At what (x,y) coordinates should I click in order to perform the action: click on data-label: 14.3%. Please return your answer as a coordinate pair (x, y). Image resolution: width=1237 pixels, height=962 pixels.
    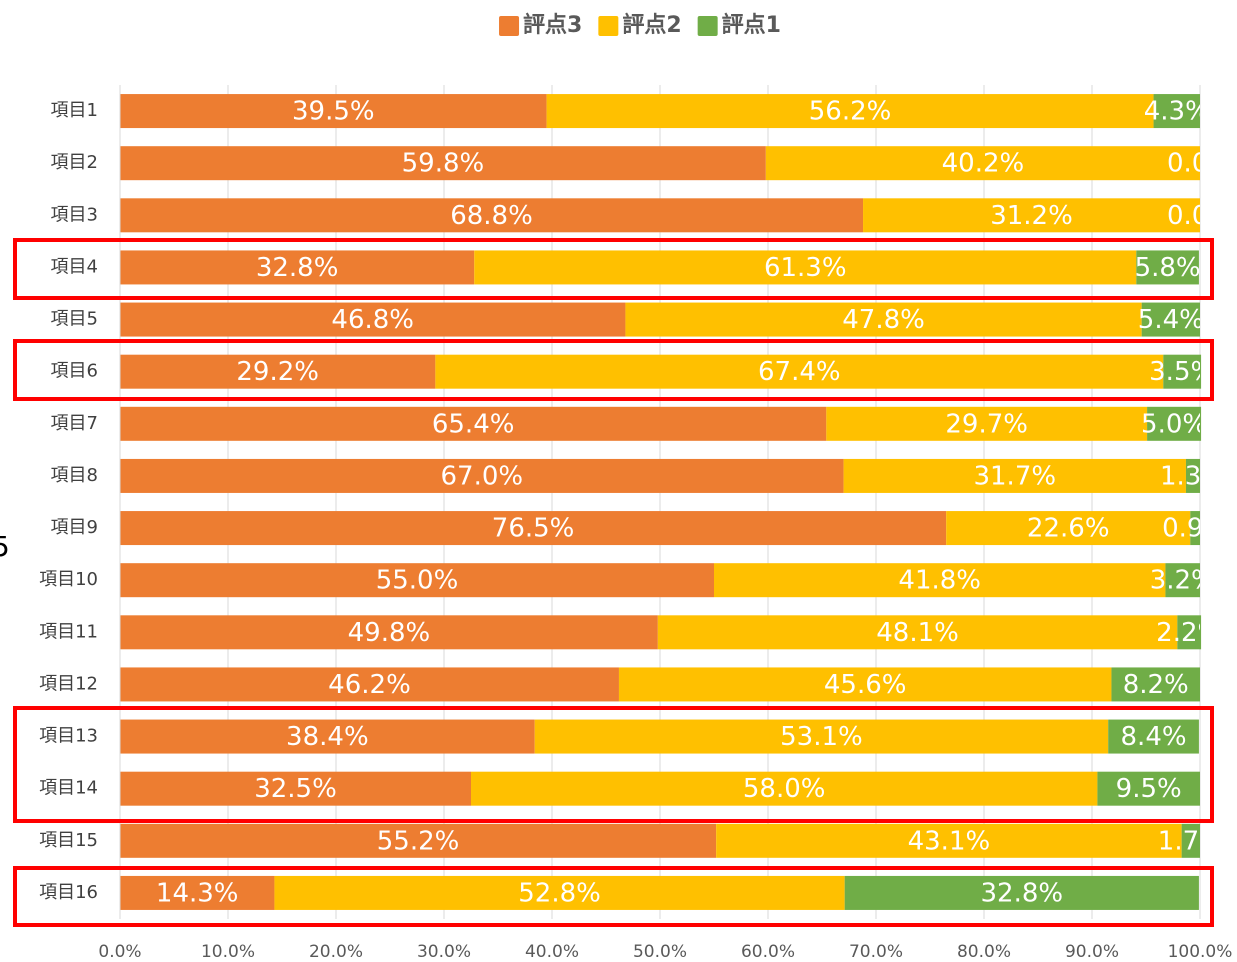
    Looking at the image, I should click on (197, 893).